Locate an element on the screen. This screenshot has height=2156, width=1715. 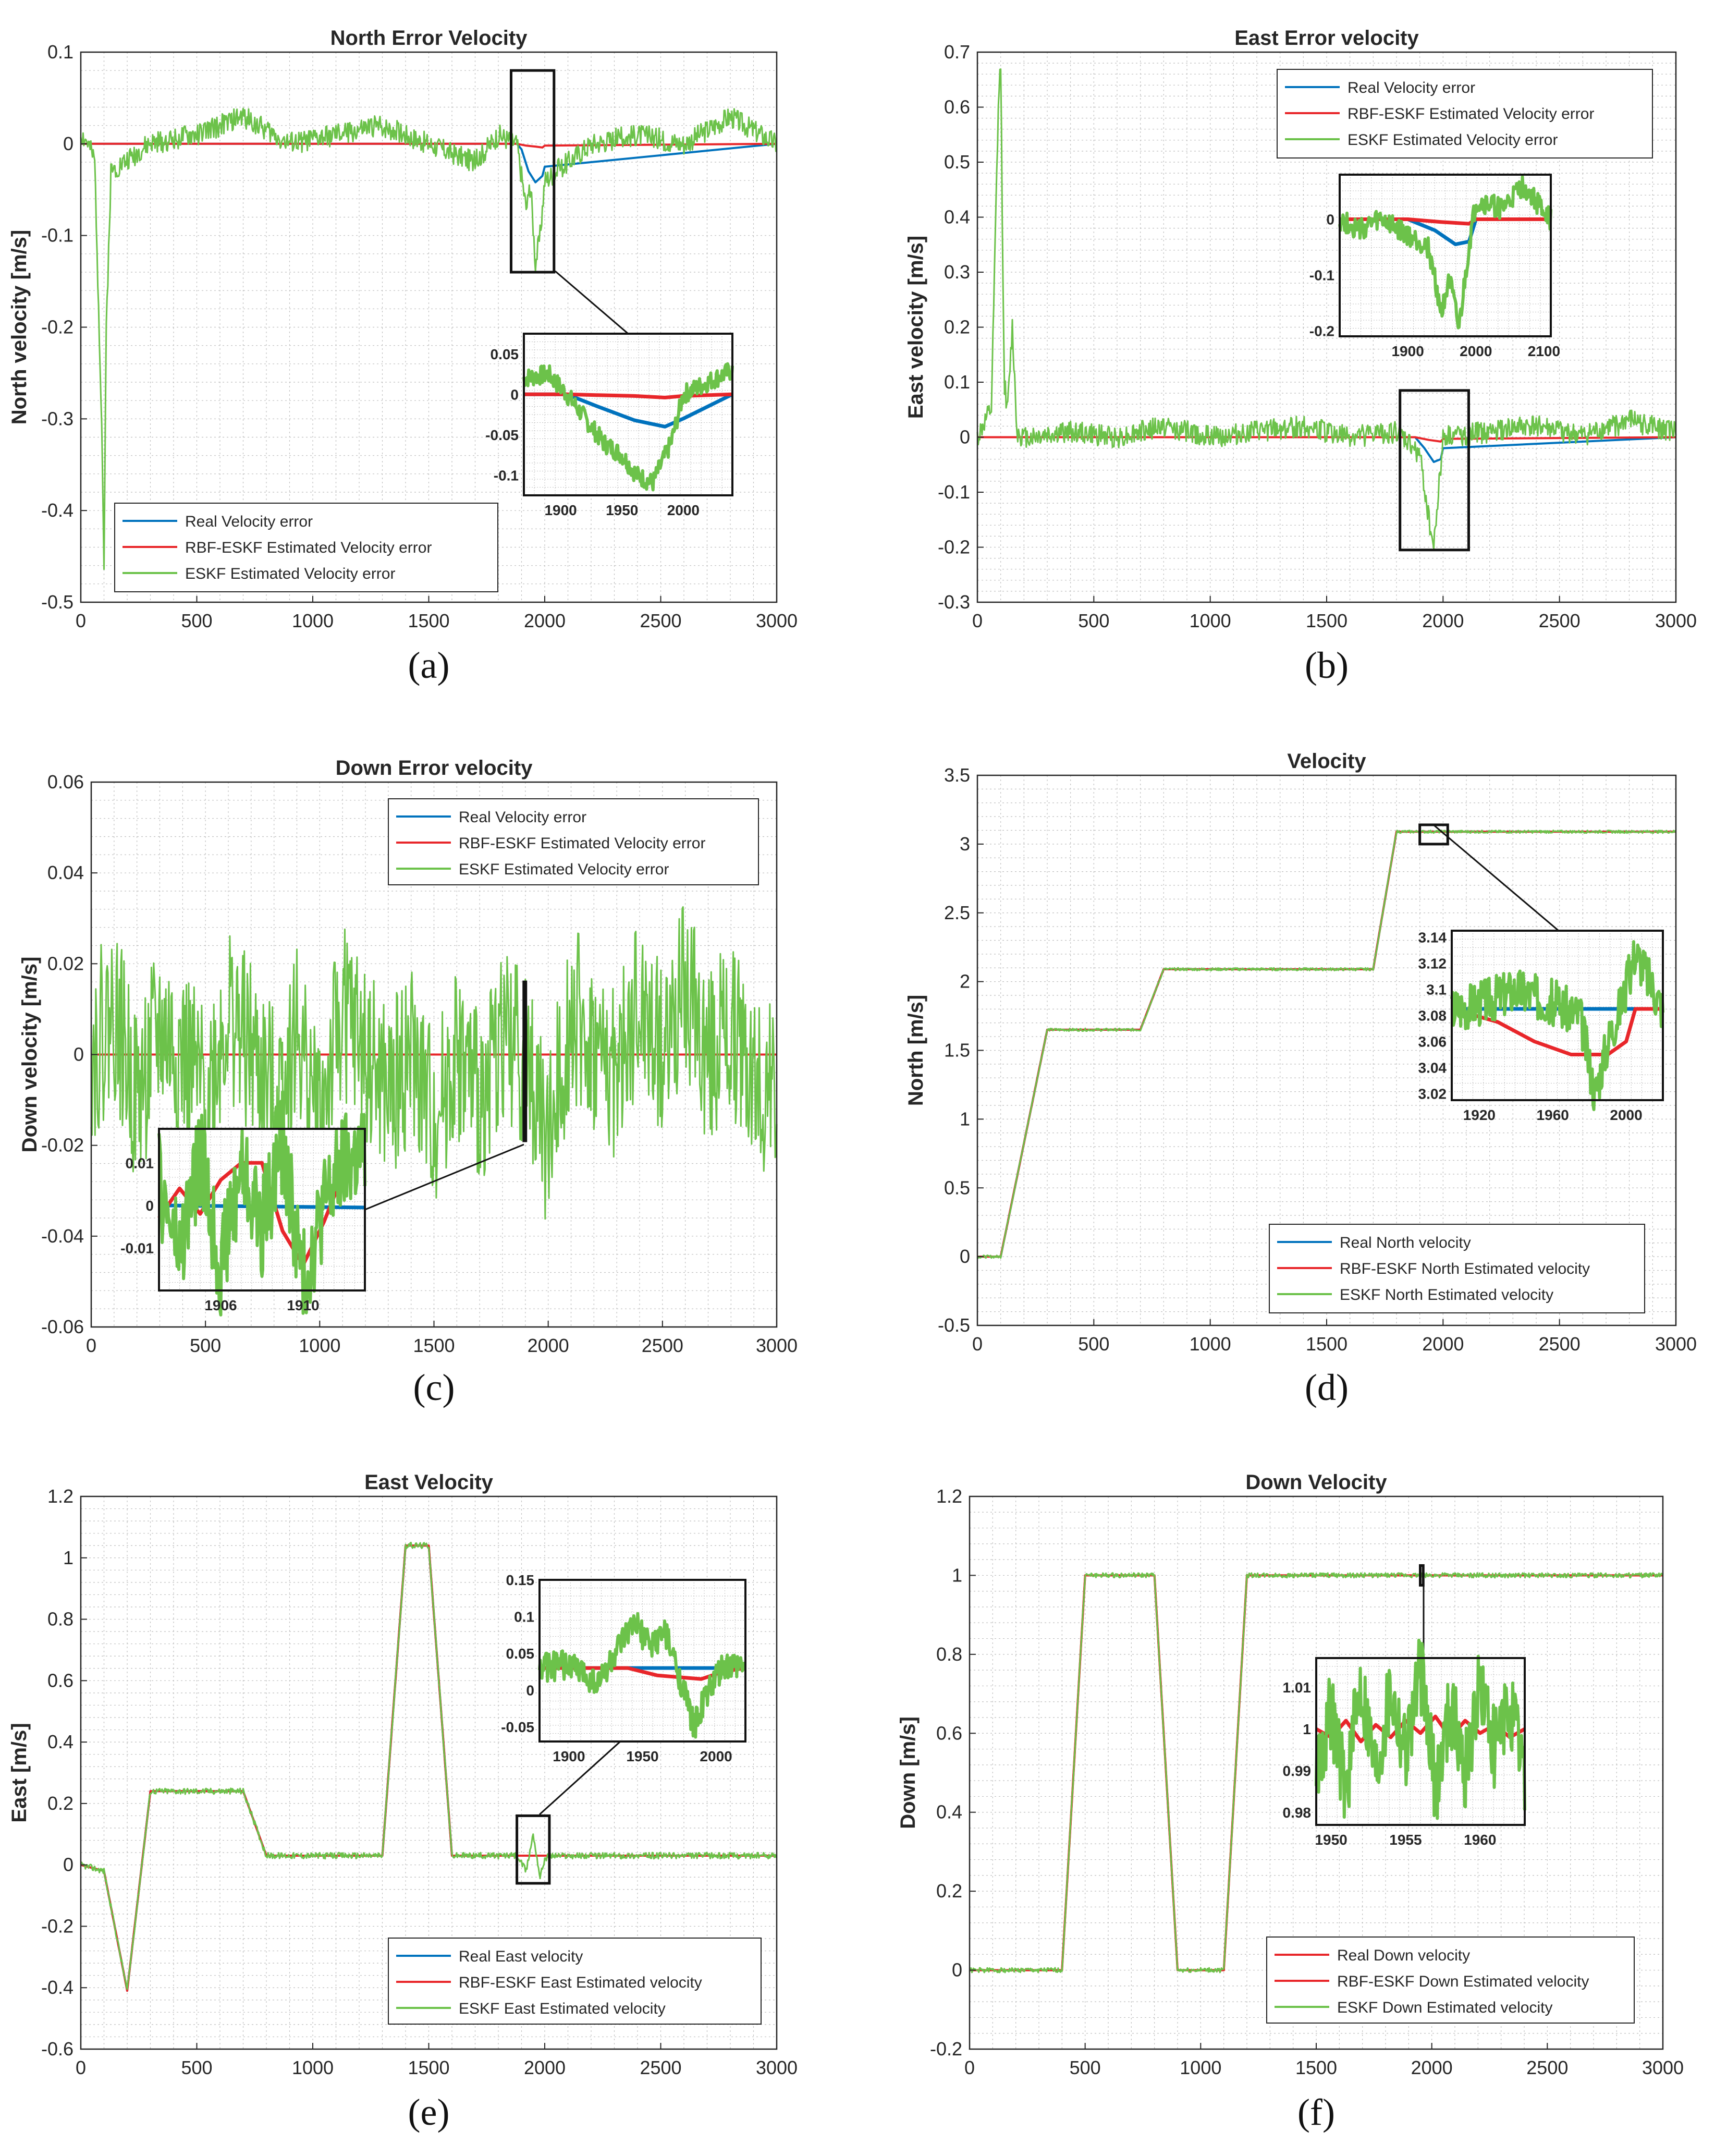
inset-chart: 1900 1950 2000 -0.1 -0.05 0 0.05 is located at coordinates (609, 425).